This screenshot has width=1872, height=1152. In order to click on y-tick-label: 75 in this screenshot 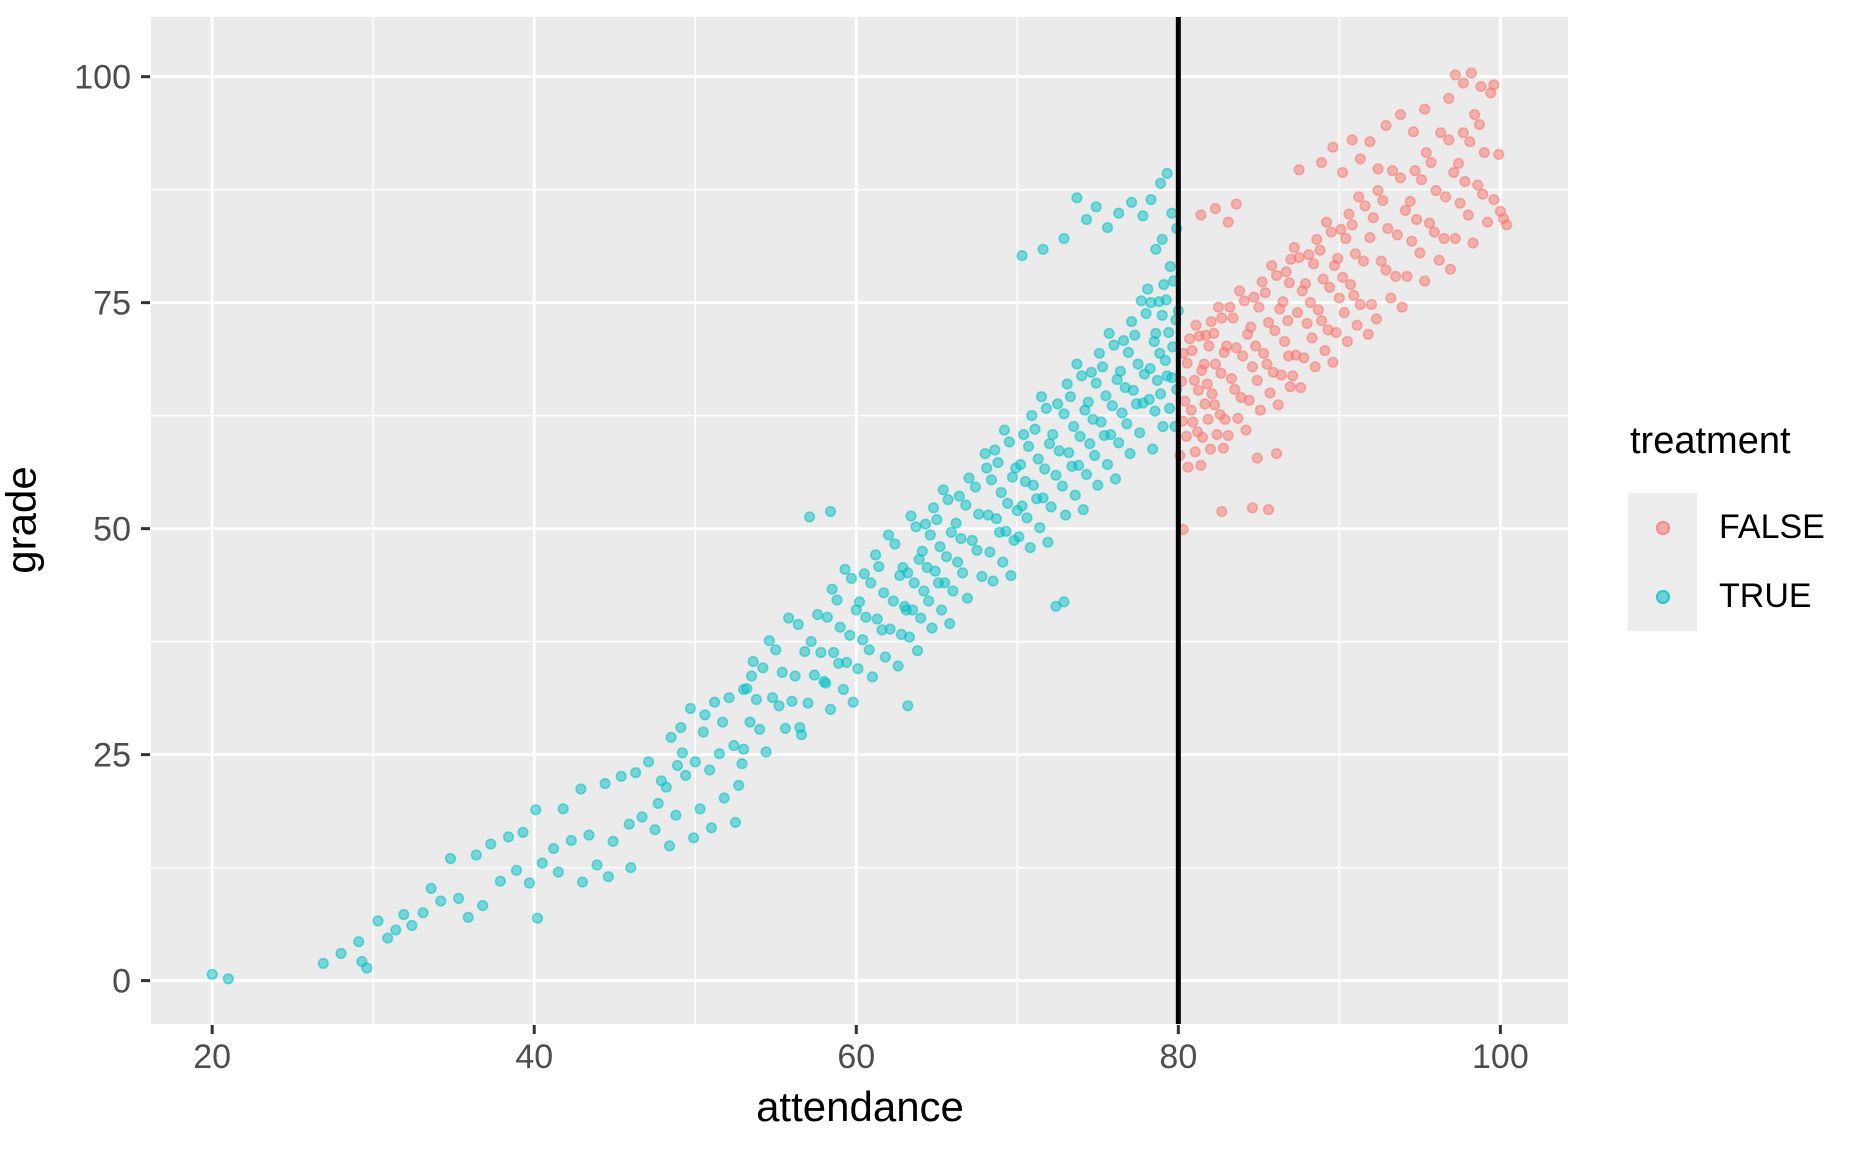, I will do `click(112, 304)`.